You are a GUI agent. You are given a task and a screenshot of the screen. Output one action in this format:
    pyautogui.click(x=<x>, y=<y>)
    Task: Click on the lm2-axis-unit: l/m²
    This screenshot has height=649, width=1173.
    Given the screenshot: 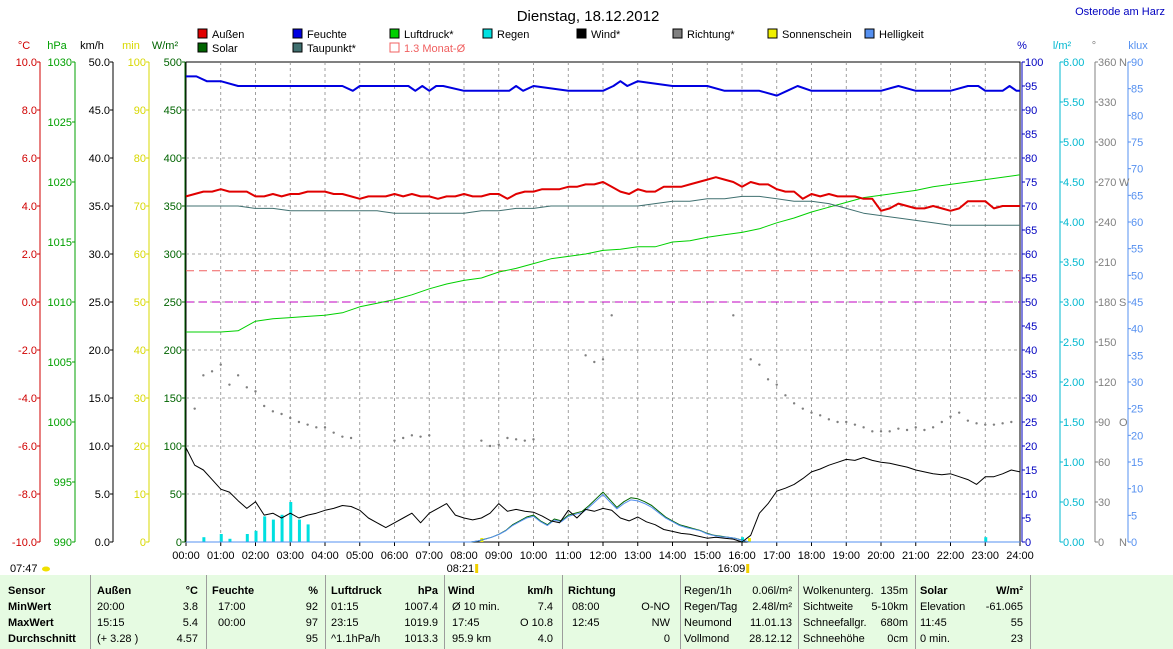 What is the action you would take?
    pyautogui.click(x=1062, y=46)
    